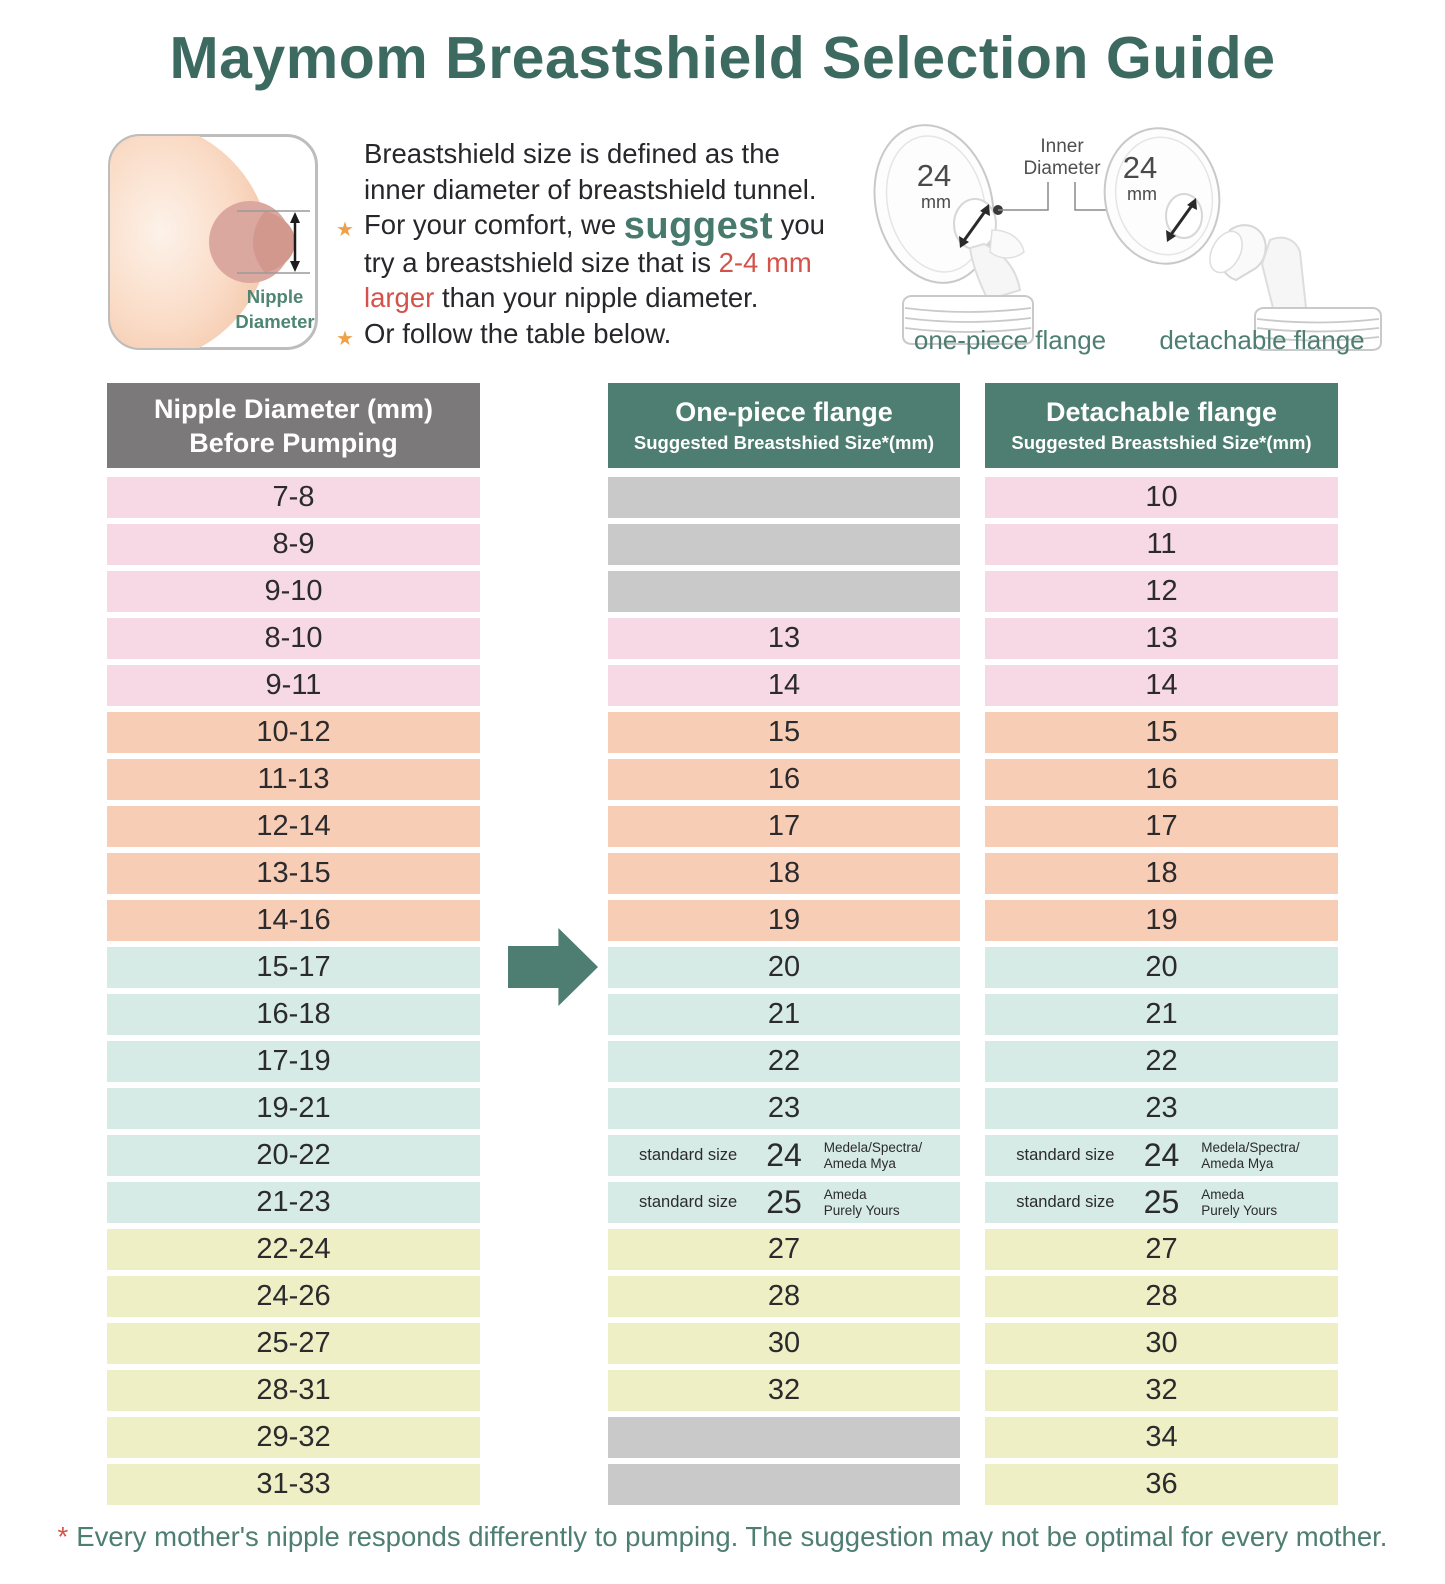 The height and width of the screenshot is (1584, 1445). What do you see at coordinates (784, 685) in the screenshot?
I see `one-piece-size-cell: 14` at bounding box center [784, 685].